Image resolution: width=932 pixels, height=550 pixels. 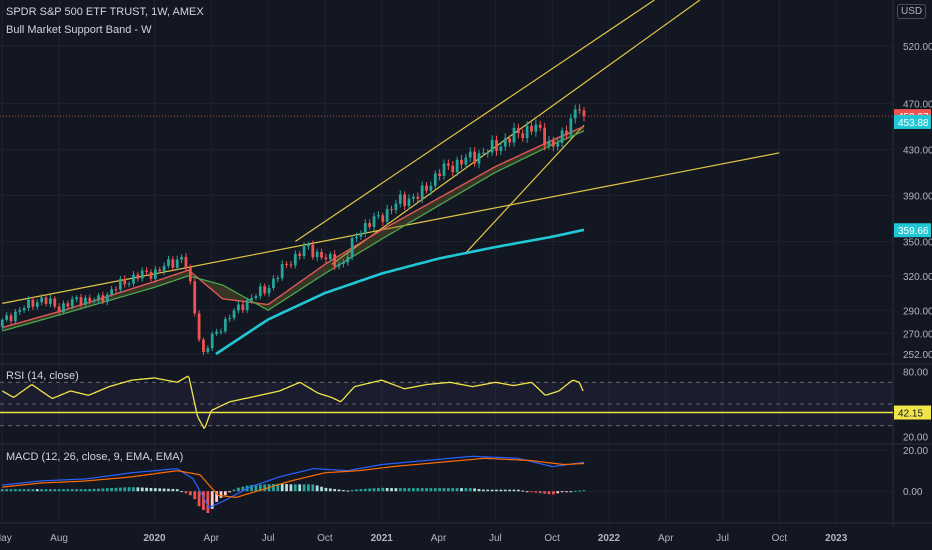 I want to click on price-tick-label-7: 270.00, so click(x=917, y=334).